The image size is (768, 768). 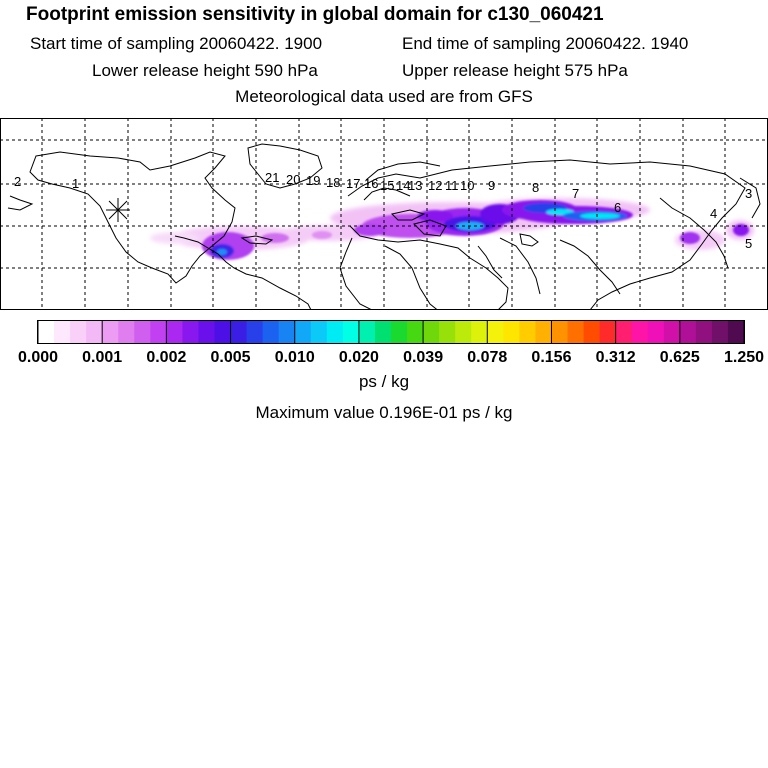 What do you see at coordinates (403, 185) in the screenshot?
I see `trajectory-label-14: 14` at bounding box center [403, 185].